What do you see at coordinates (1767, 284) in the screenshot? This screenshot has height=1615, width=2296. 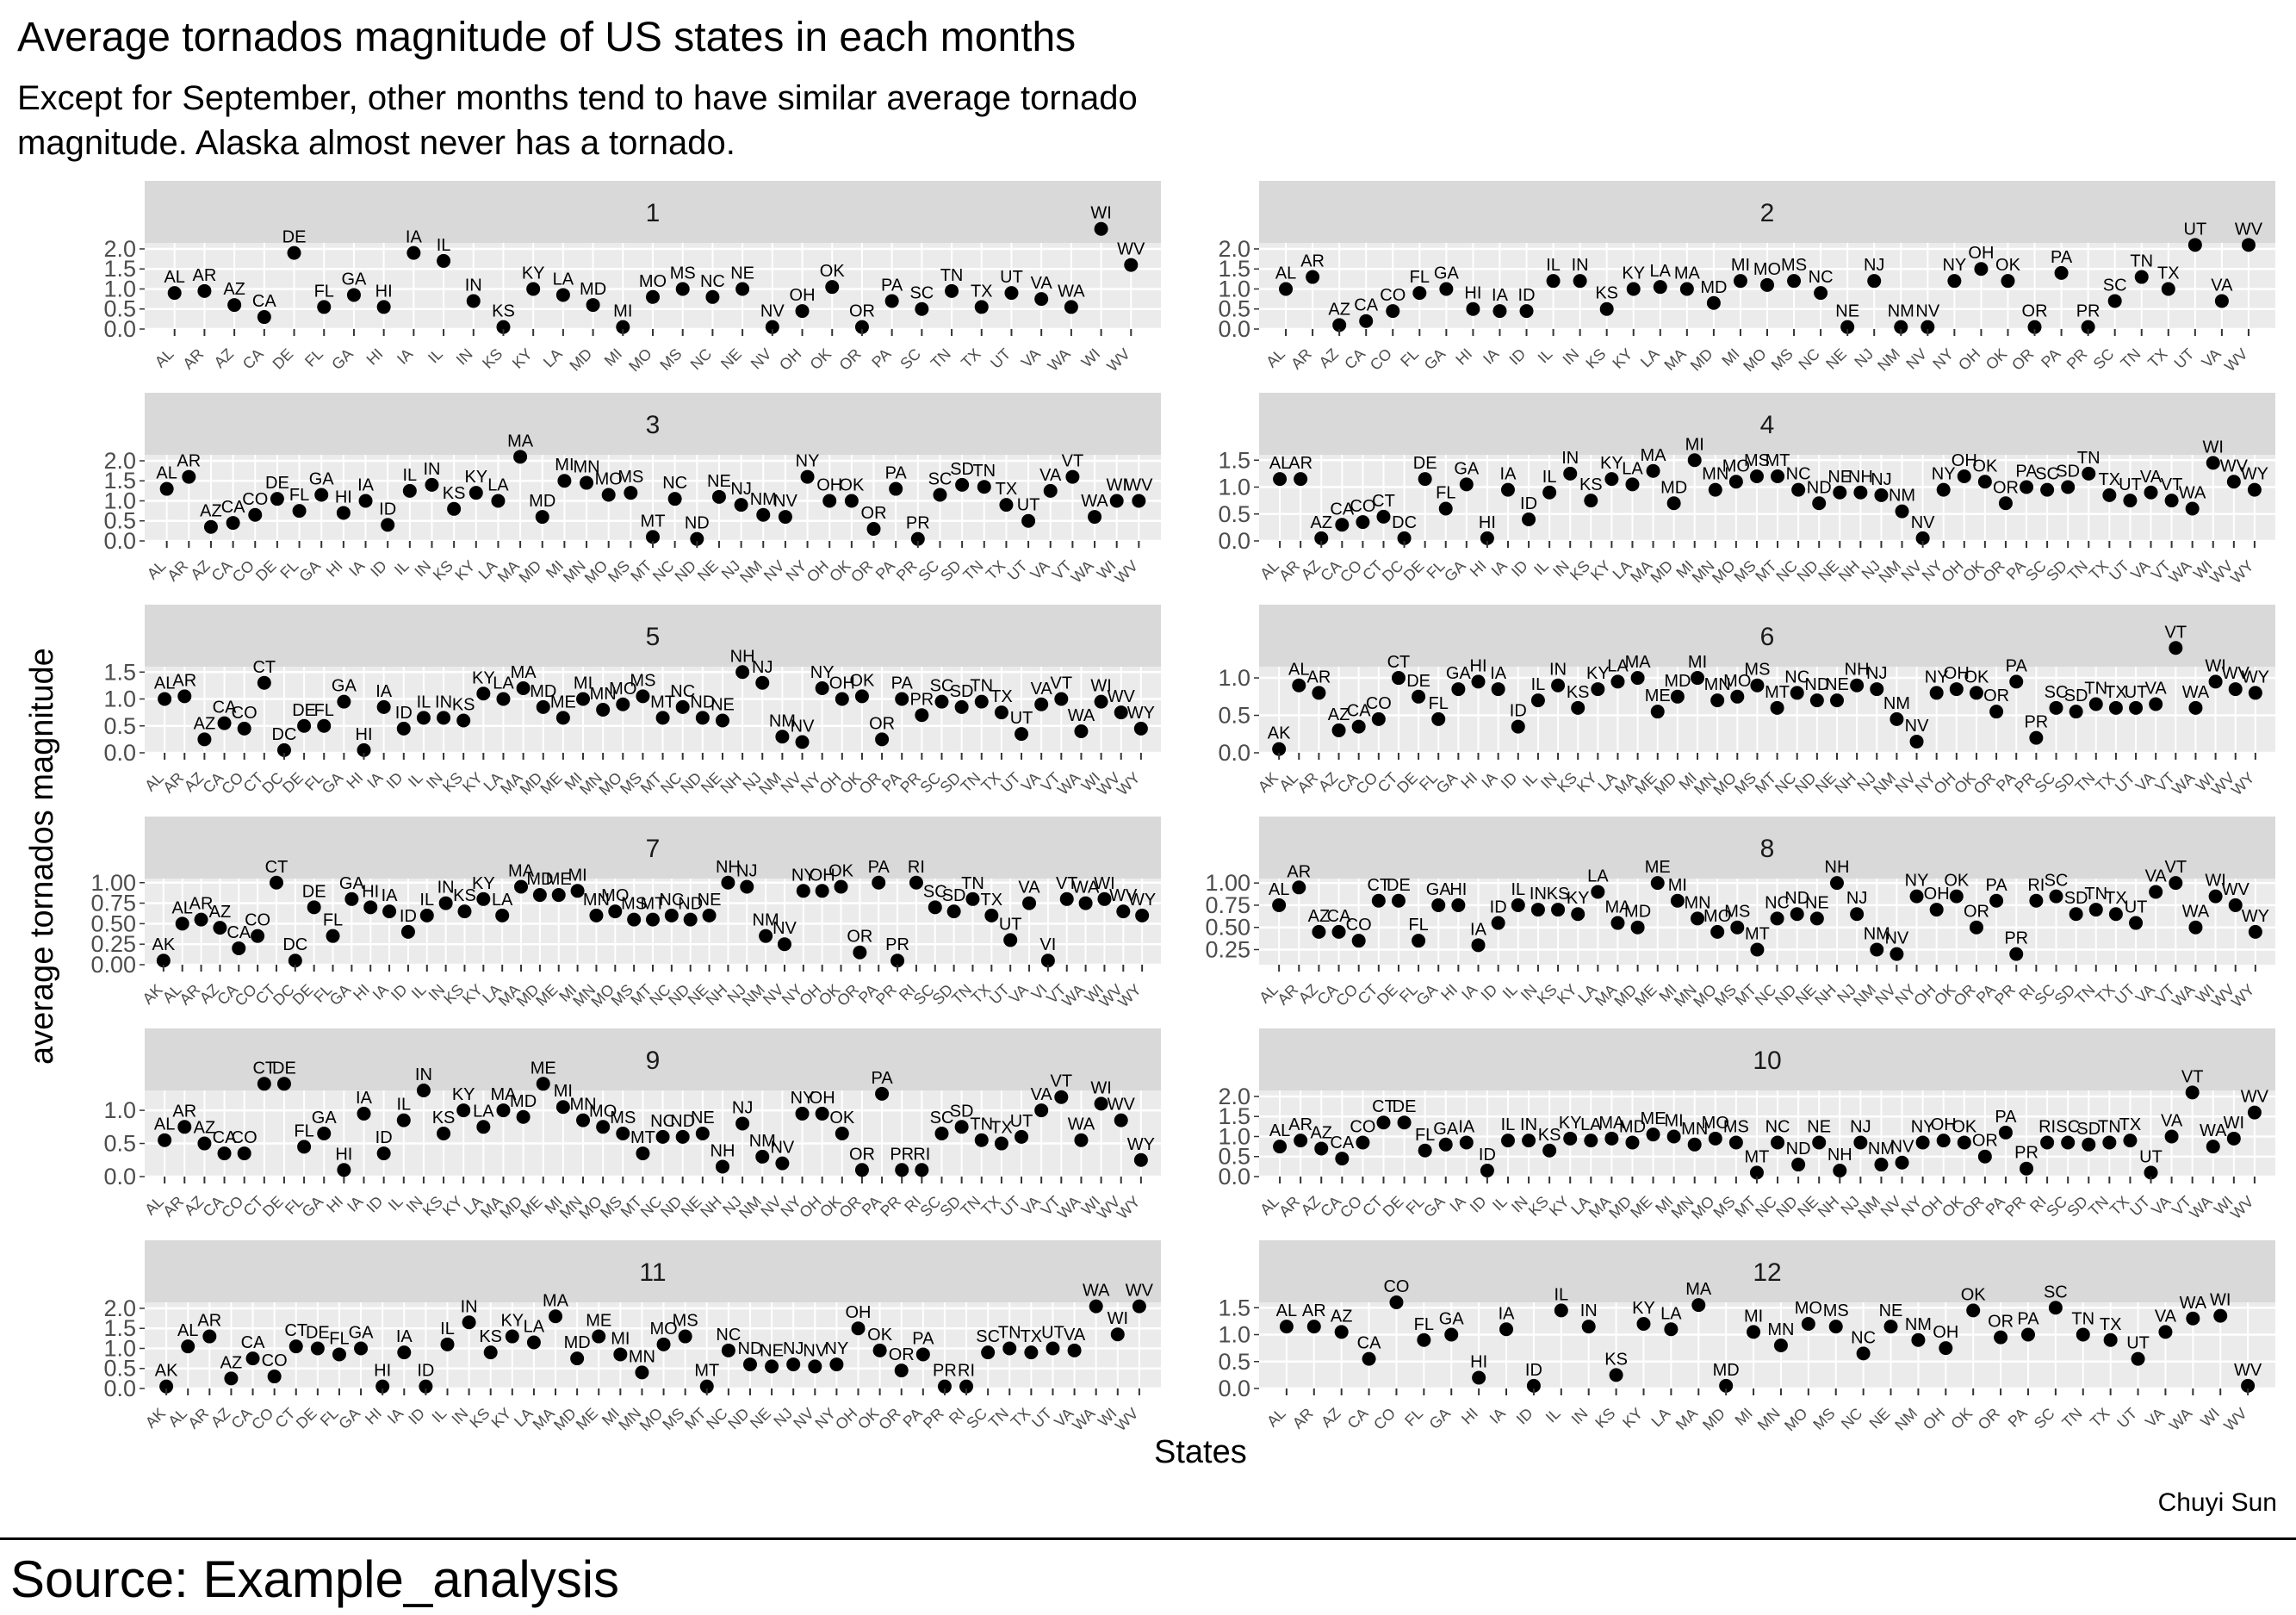 I see `data-point-MO` at bounding box center [1767, 284].